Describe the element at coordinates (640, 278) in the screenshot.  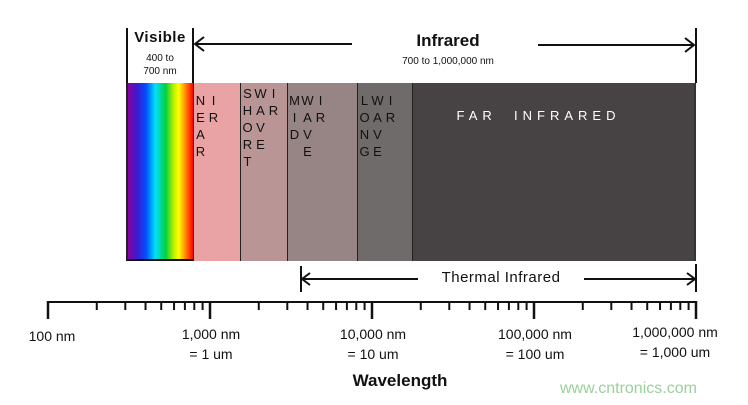
I see `thermal-arrow-right` at that location.